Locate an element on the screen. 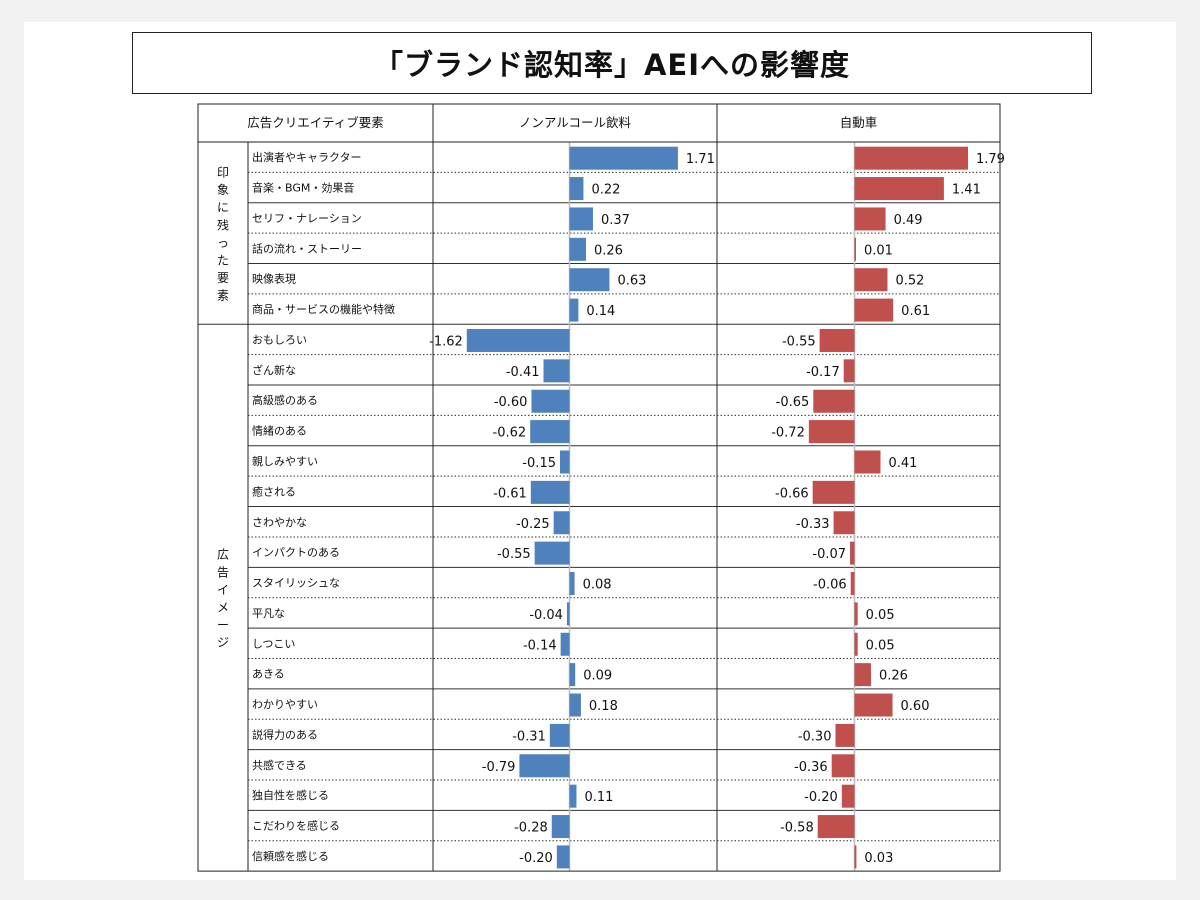 The height and width of the screenshot is (900, 1200). row-label: 出演者やキャラクター is located at coordinates (307, 157).